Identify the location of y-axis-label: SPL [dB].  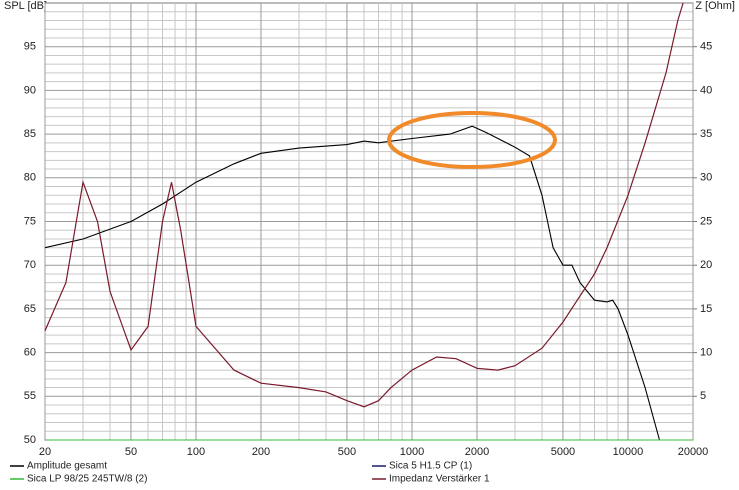
(25, 6).